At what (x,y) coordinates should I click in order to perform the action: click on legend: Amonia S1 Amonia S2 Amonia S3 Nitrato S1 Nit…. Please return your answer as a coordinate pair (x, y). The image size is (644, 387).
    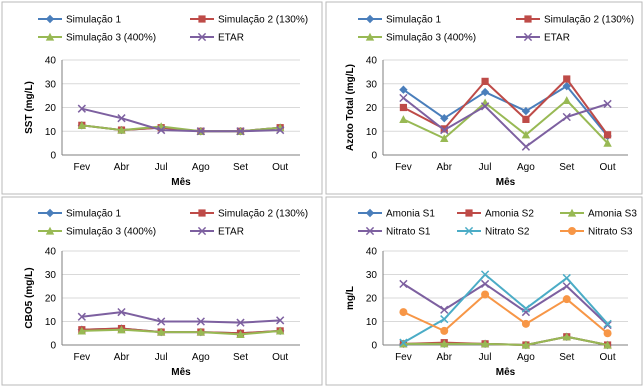
    Looking at the image, I should click on (497, 223).